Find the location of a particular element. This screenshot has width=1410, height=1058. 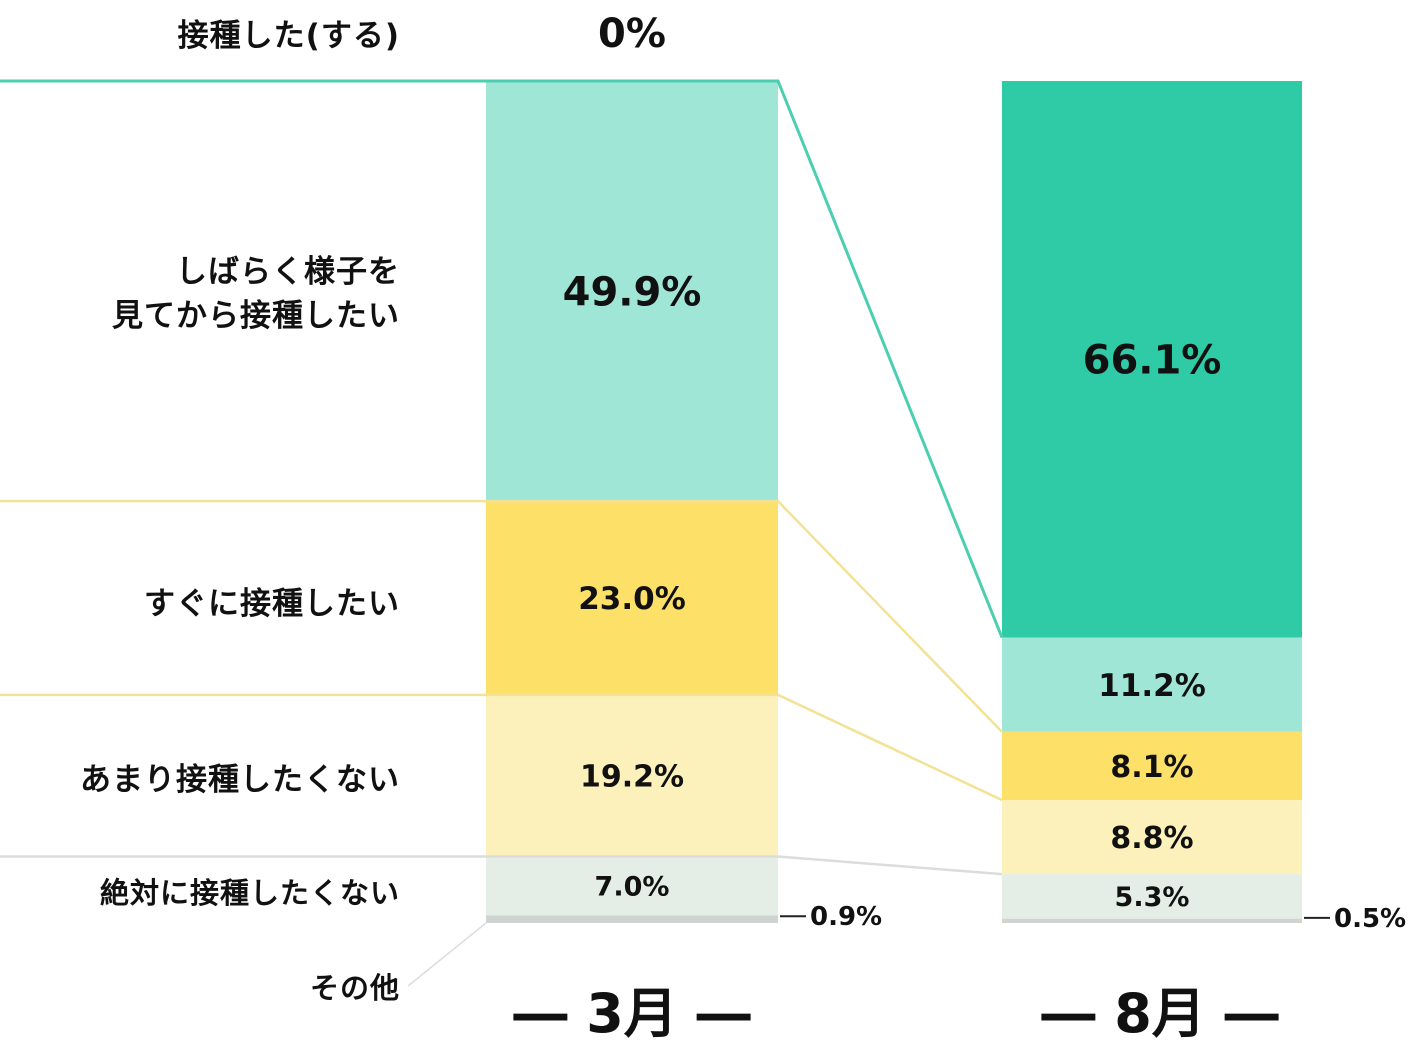

bar-segment-never-august is located at coordinates (1152, 896).